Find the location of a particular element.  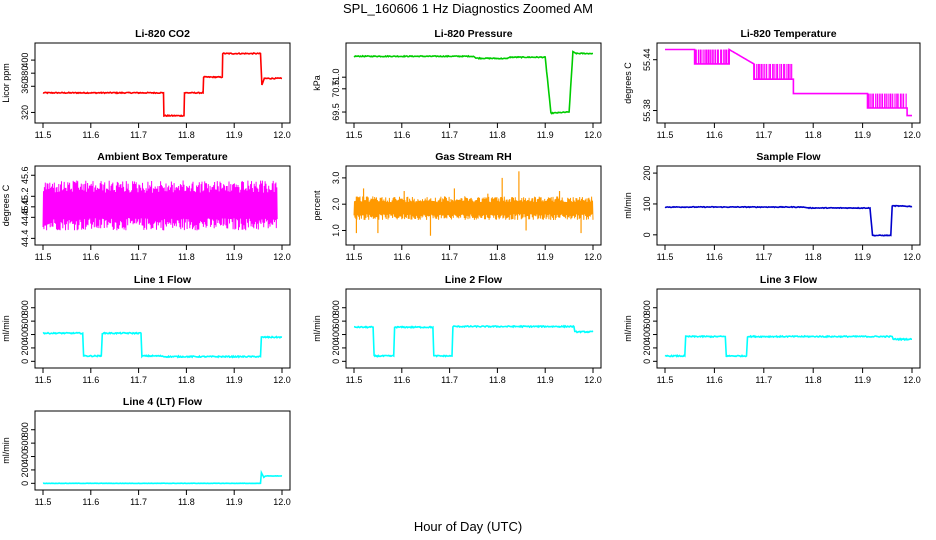

y-axis-label: degrees C is located at coordinates (628, 83).